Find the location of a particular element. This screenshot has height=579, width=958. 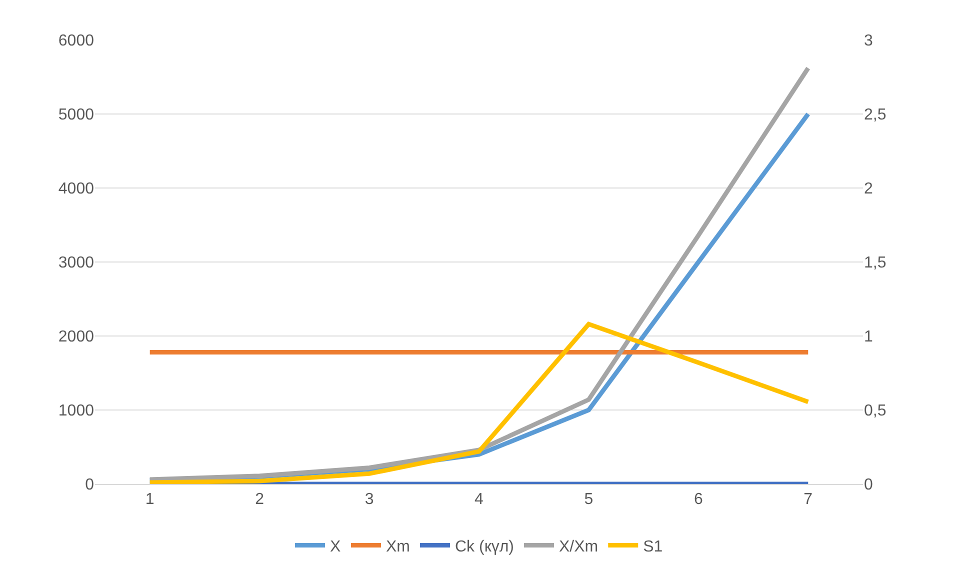

y-tick-label: 4000 is located at coordinates (76, 189).